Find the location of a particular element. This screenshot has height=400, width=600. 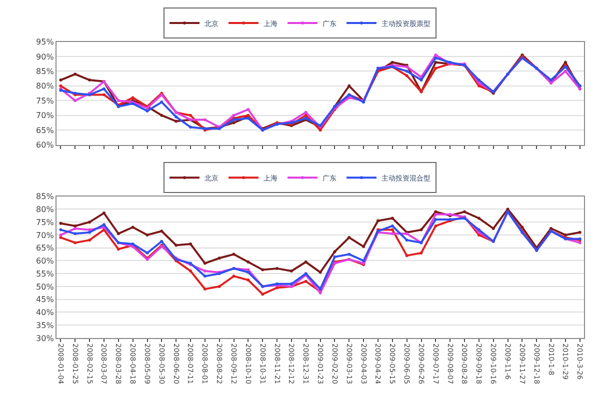

y-tick-label: 30% is located at coordinates (45, 338).